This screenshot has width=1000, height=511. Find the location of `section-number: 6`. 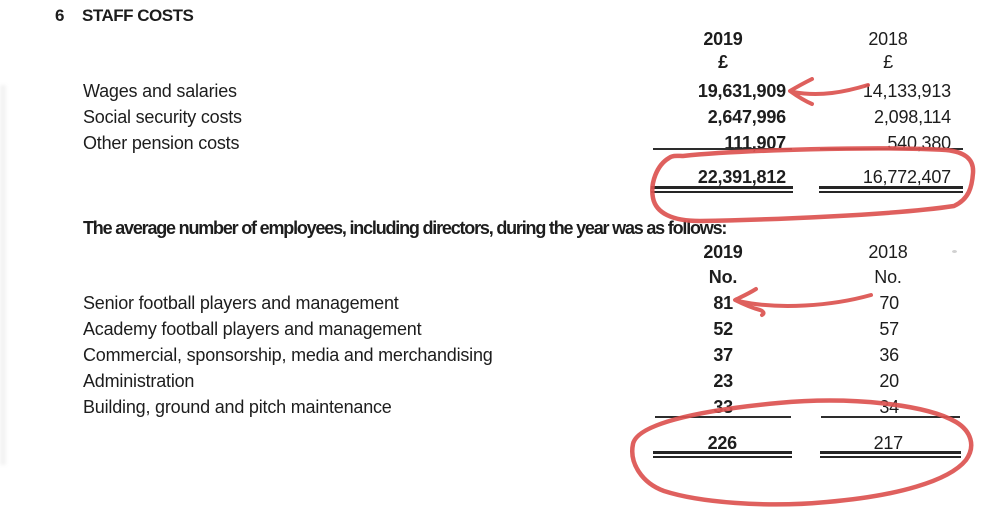

section-number: 6 is located at coordinates (59, 15).